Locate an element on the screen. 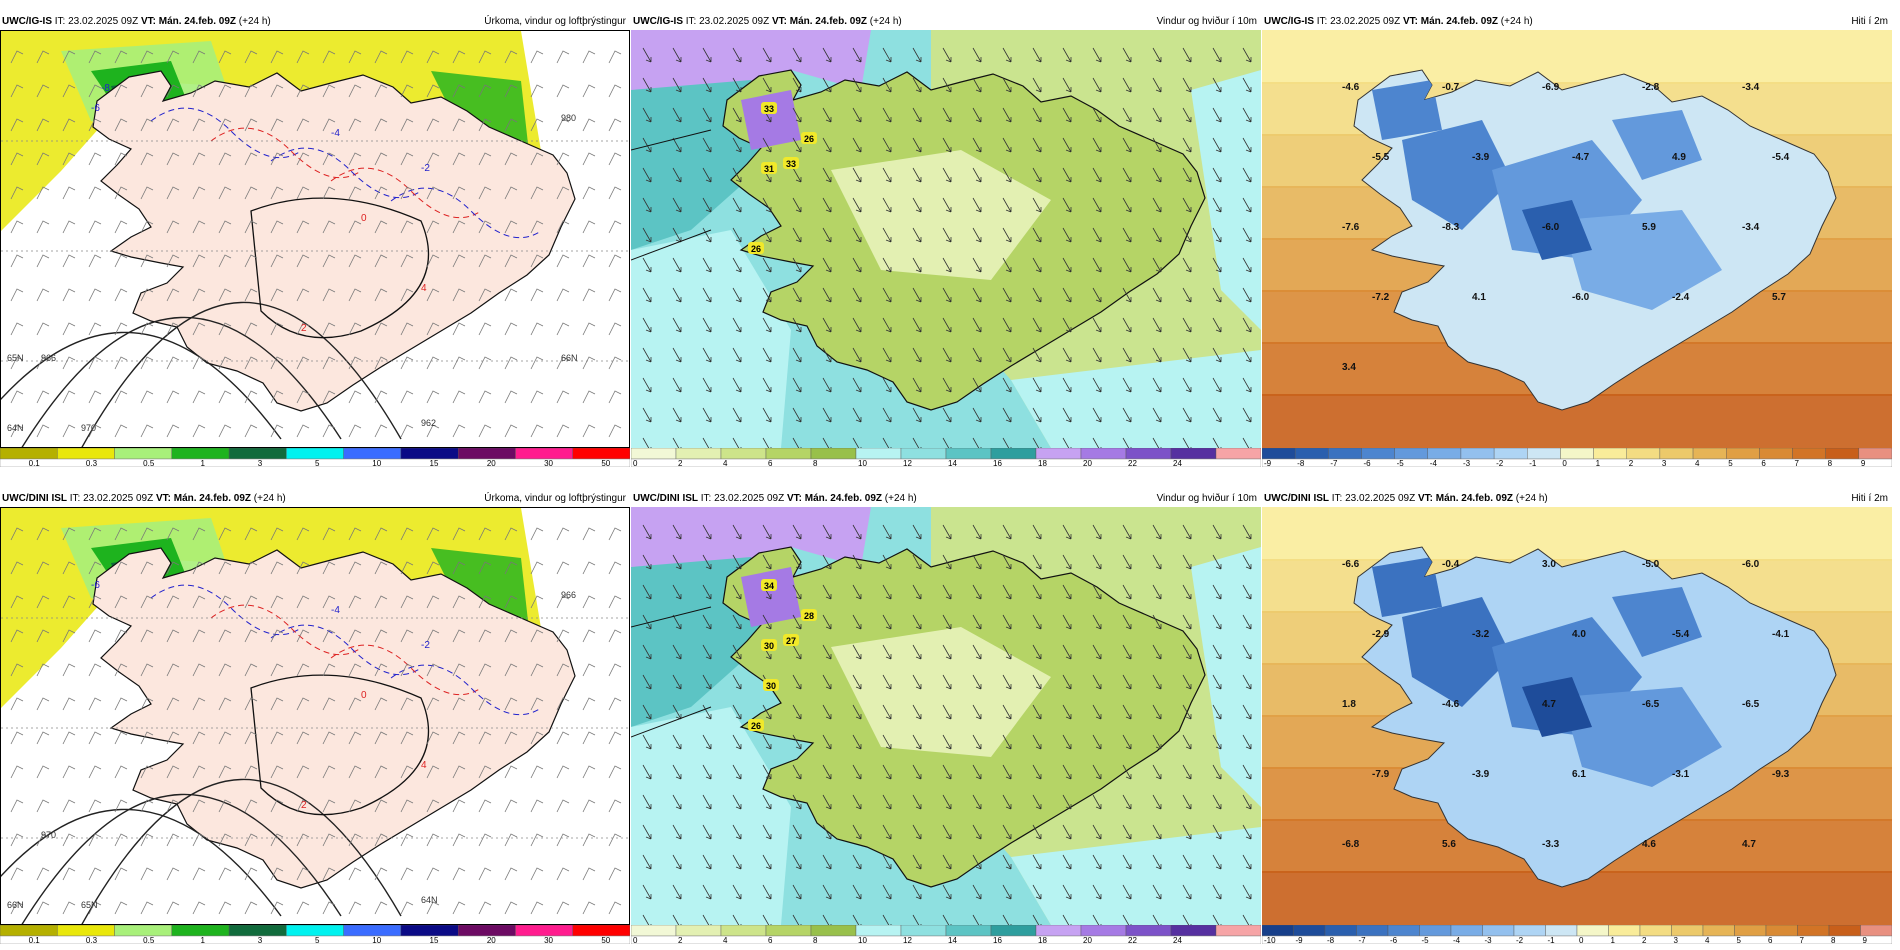  temperature-label: -5.4 is located at coordinates (1681, 634).